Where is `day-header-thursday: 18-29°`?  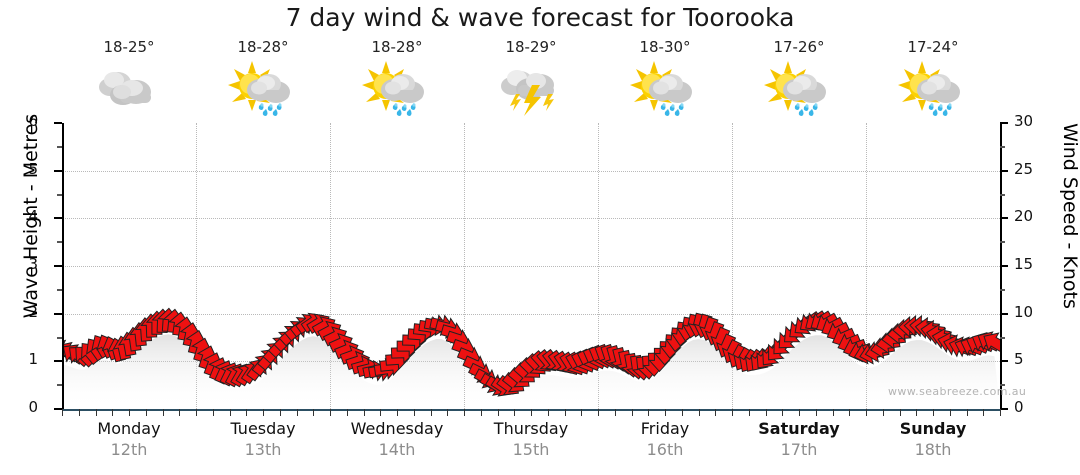 day-header-thursday: 18-29° is located at coordinates (531, 79).